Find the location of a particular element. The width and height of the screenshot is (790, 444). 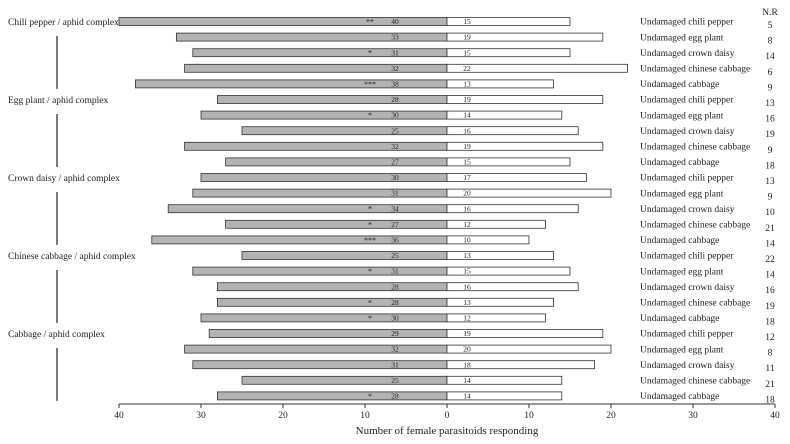

row-label-2: Undamaged crown daisy is located at coordinates (687, 54).